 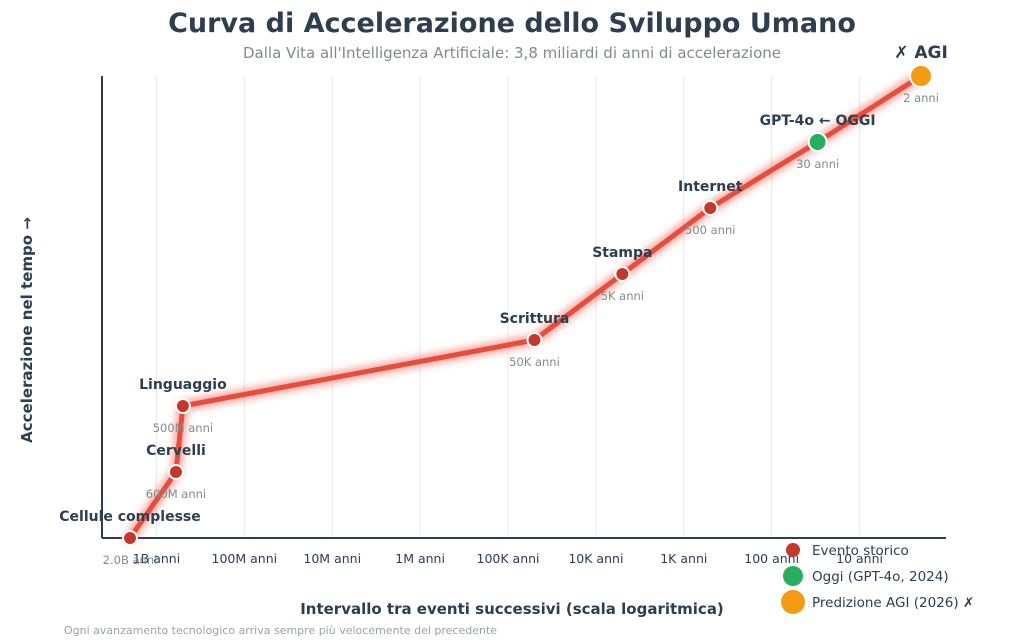 I want to click on x-tick-label: 100K anni, so click(x=508, y=558).